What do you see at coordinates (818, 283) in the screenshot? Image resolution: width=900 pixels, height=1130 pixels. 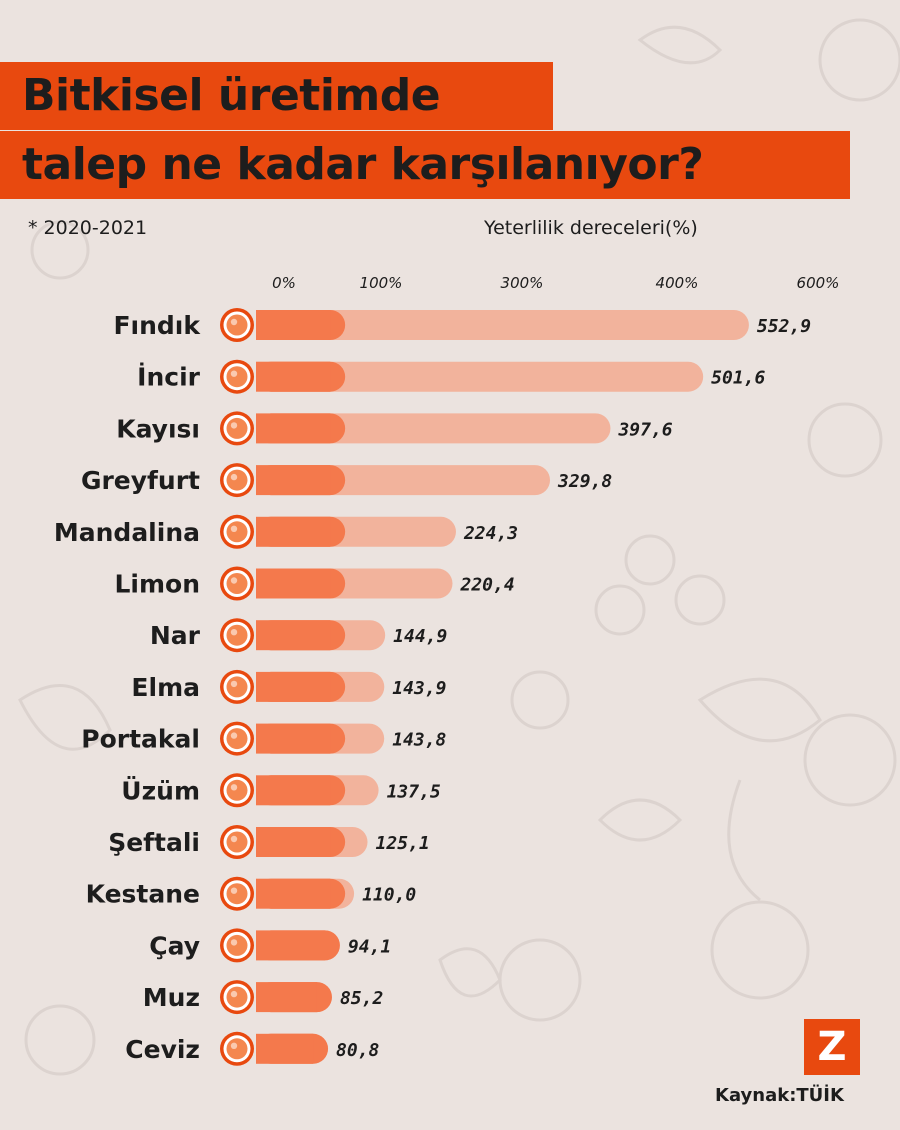 I see `tick-label: 600%` at bounding box center [818, 283].